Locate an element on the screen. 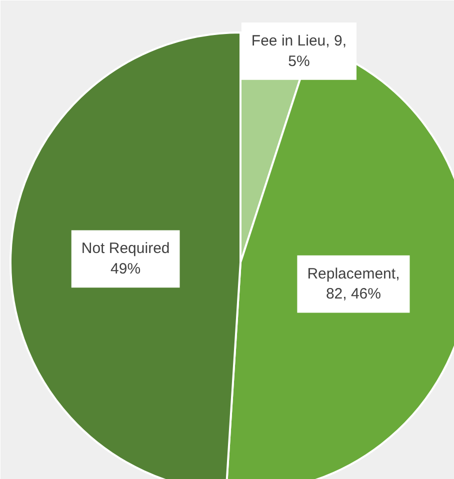  slice-label: Replacement, 82, 46% is located at coordinates (353, 284).